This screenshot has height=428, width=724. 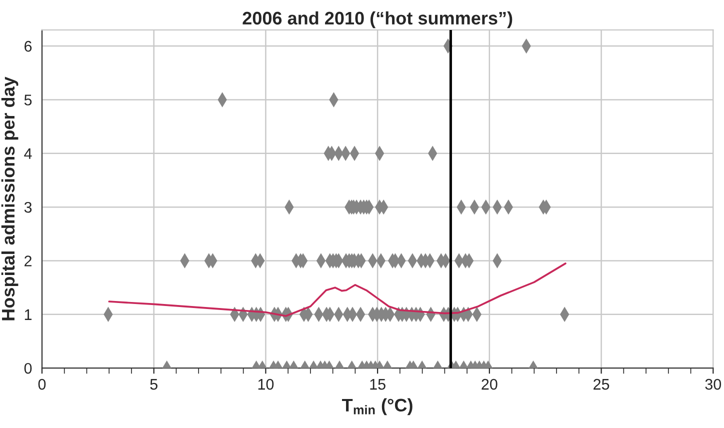 What do you see at coordinates (377, 407) in the screenshot?
I see `x-axis-title: T$_{min}$ (°C)` at bounding box center [377, 407].